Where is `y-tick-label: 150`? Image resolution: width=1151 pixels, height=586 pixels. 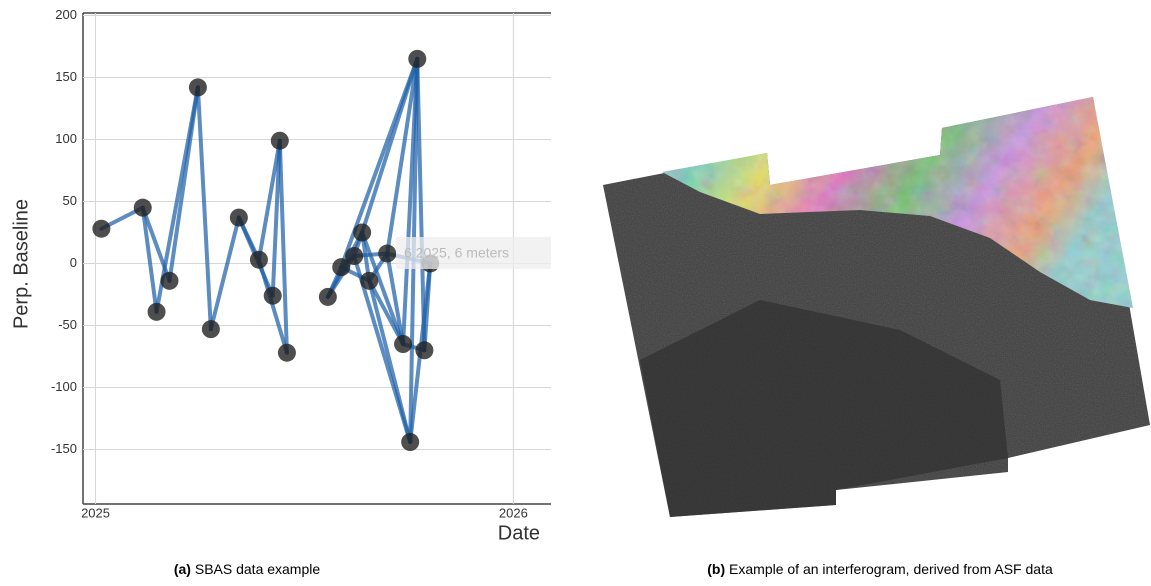 y-tick-label: 150 is located at coordinates (66, 76).